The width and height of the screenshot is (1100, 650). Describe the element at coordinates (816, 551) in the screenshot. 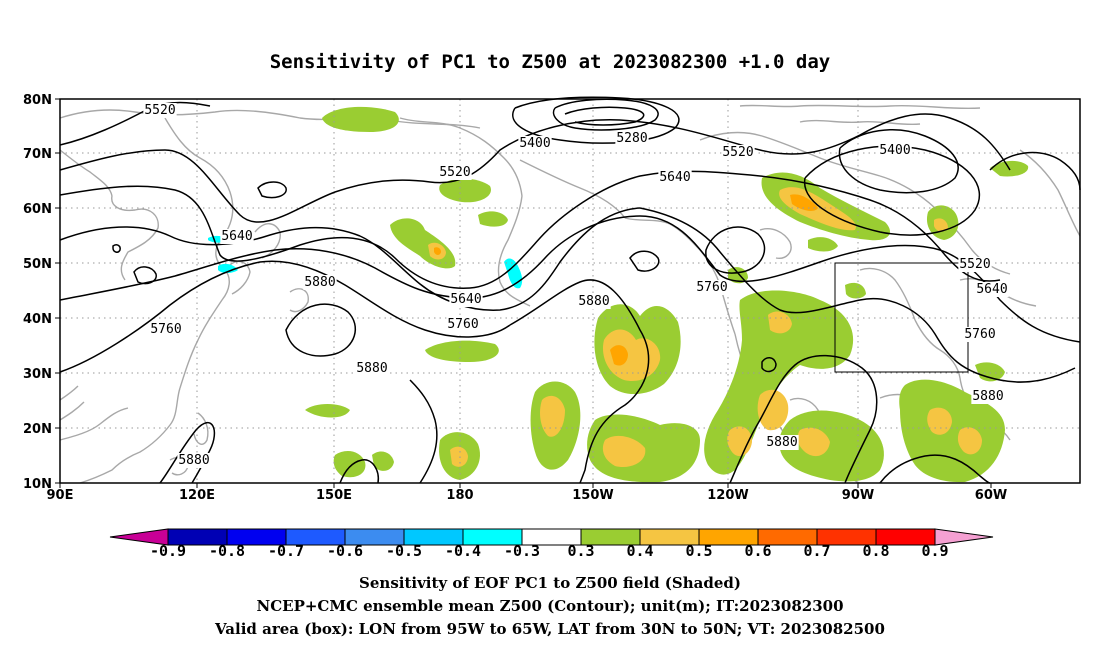

I see `colorbar-label: 0.7` at that location.